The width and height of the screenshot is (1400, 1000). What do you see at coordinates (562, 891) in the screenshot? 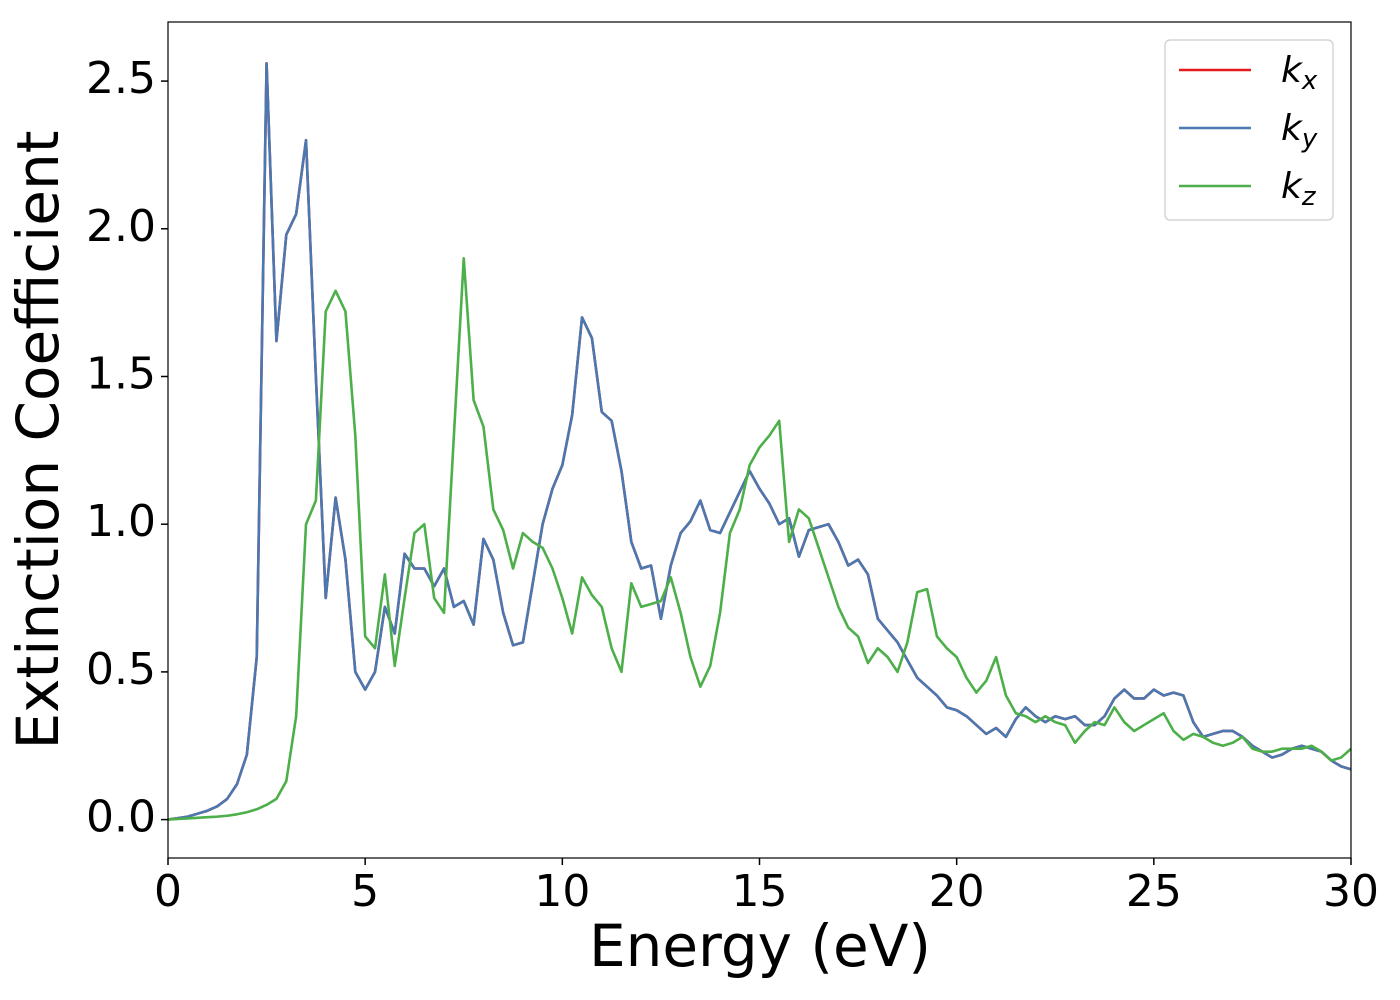
I see `x-tick-label: 10` at bounding box center [562, 891].